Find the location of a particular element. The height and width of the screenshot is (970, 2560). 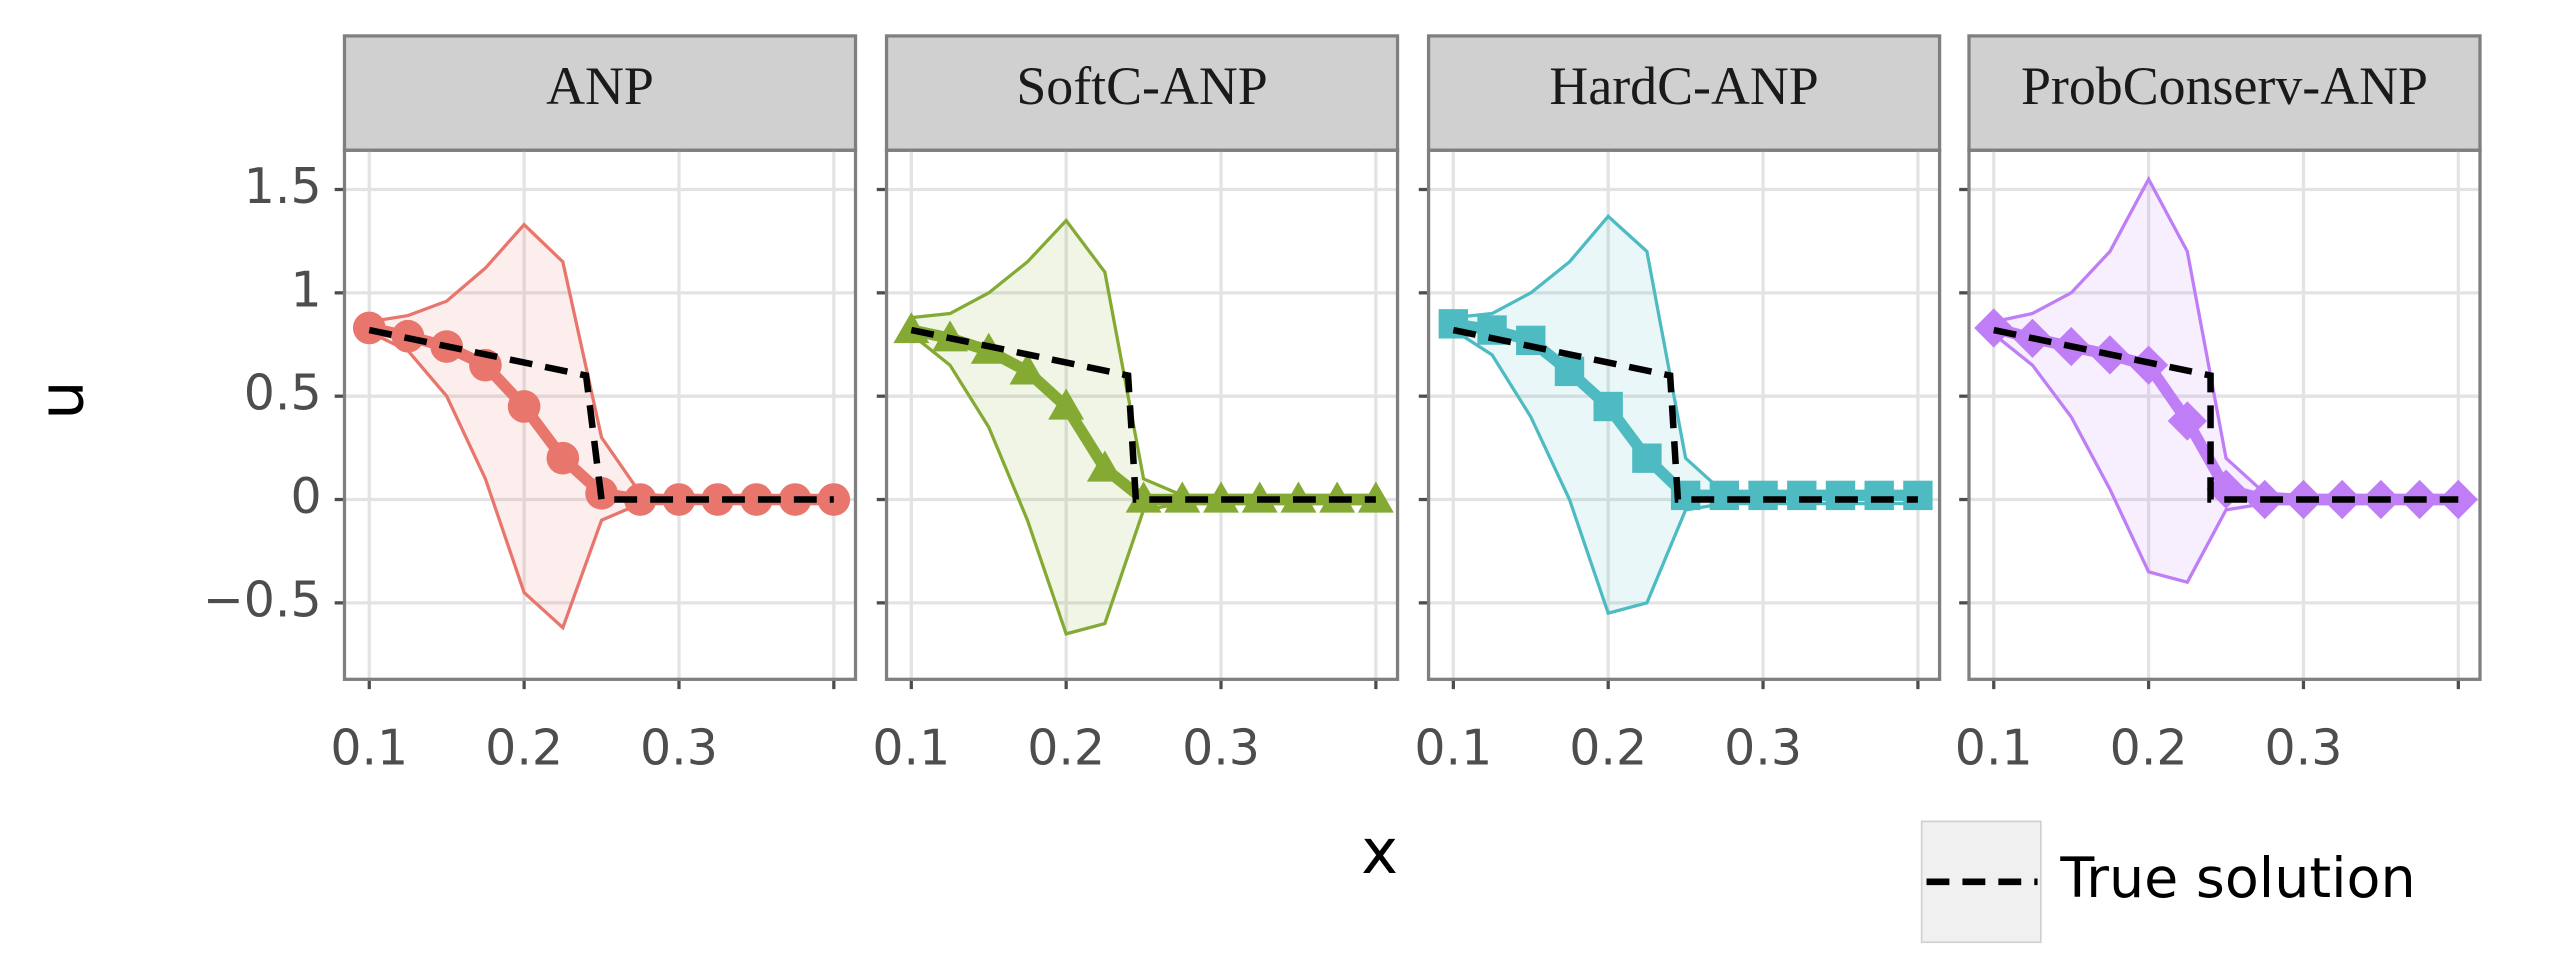

x-axis-title: x is located at coordinates (1379, 851).